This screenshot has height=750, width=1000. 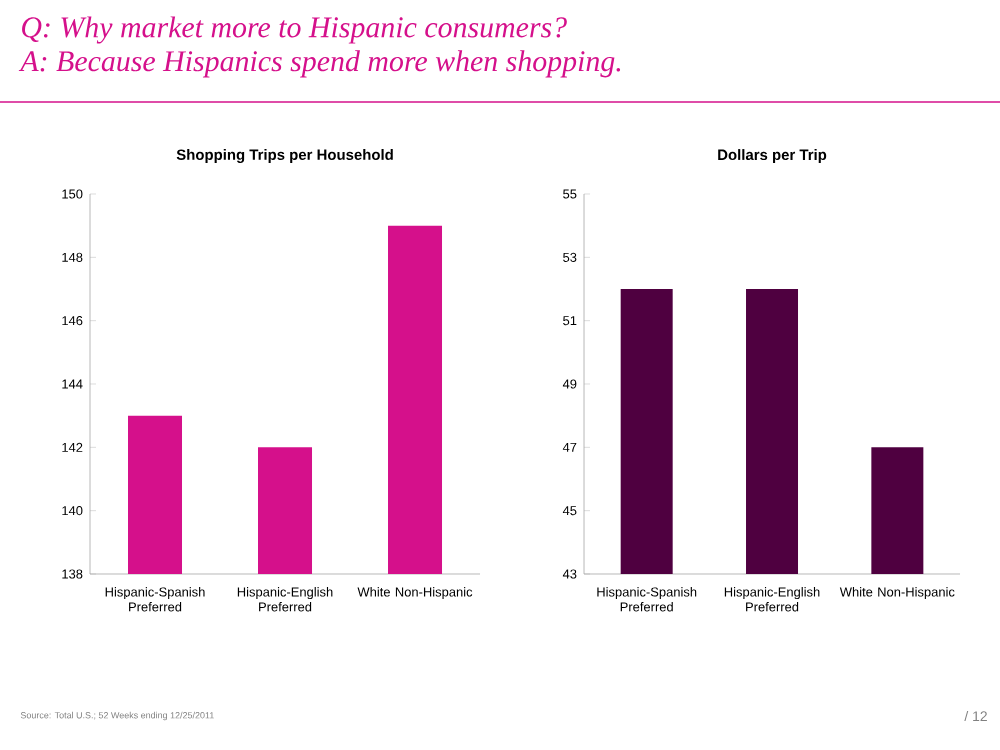 I want to click on text: Q: Why market more to Hispanic consumers?, so click(x=294, y=30).